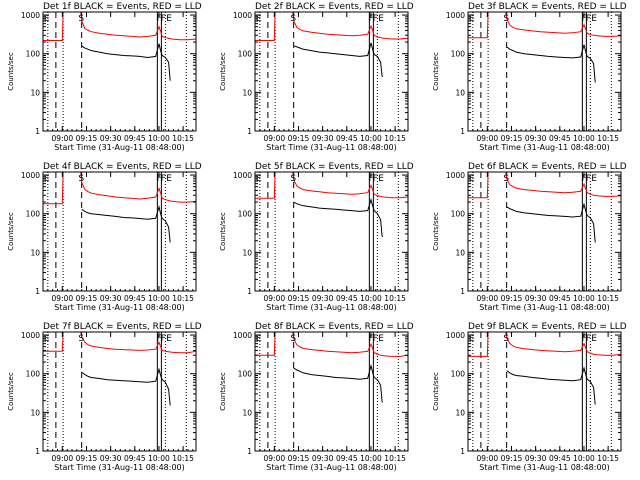 This screenshot has height=480, width=640. What do you see at coordinates (122, 167) in the screenshot?
I see `panel-title: Det 4f BLACK = Events, RED = LLD` at bounding box center [122, 167].